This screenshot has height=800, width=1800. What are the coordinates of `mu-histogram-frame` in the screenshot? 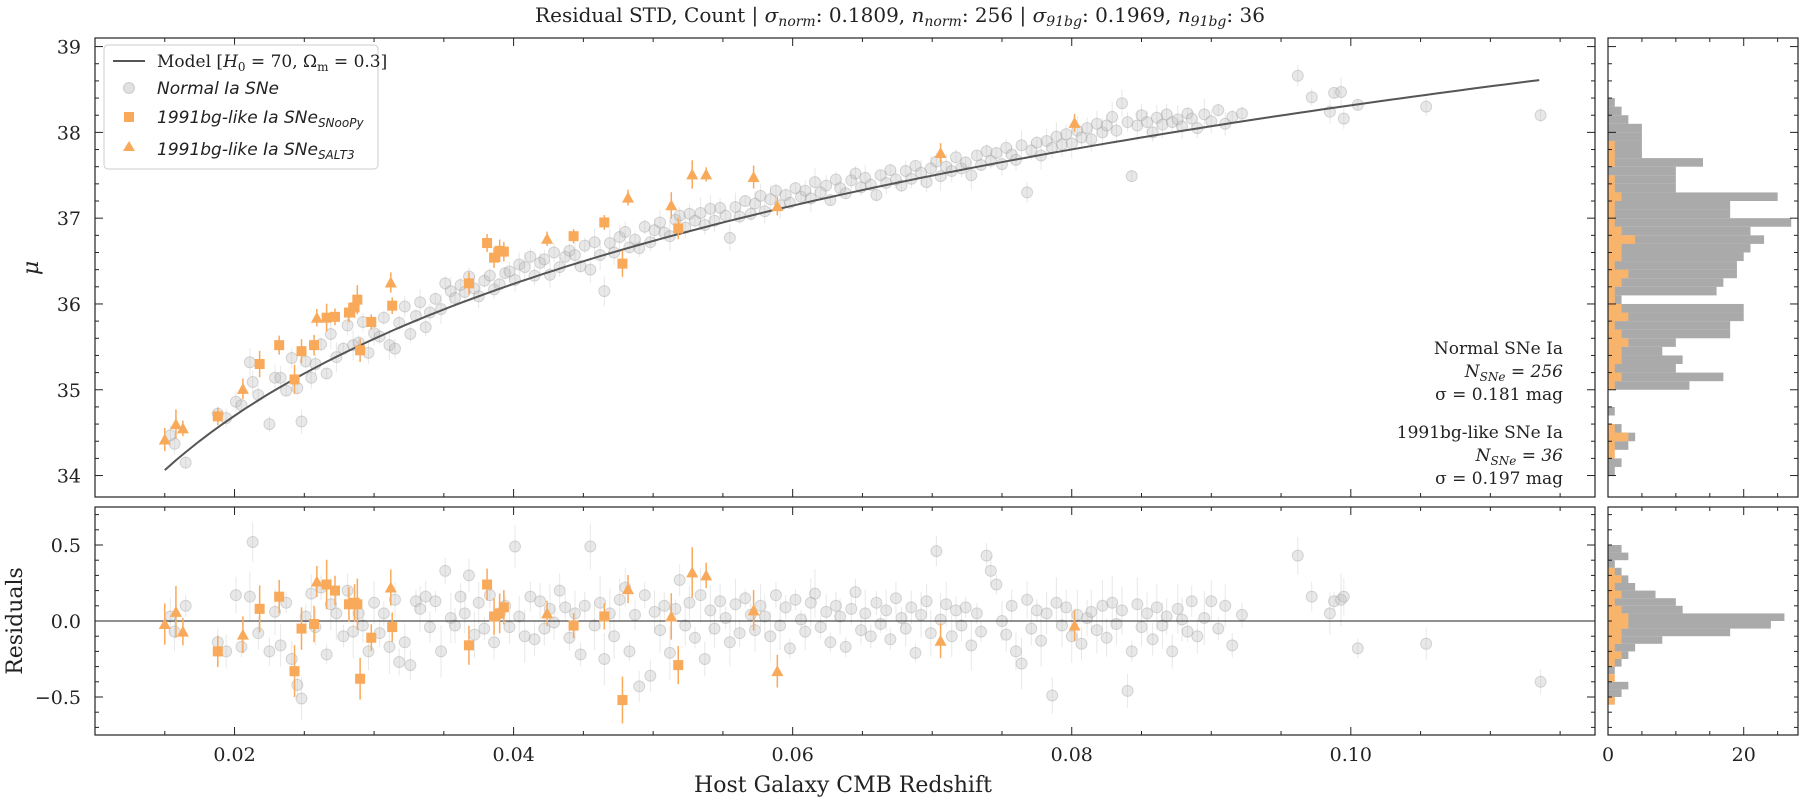 It's located at (1703, 267).